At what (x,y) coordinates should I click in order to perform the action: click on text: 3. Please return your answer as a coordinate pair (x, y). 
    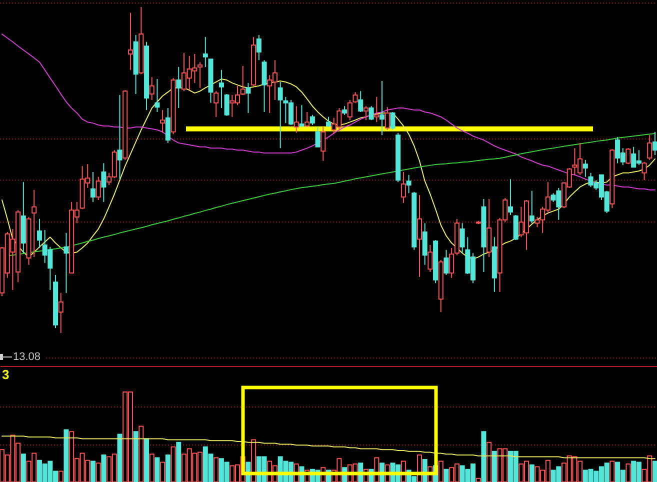
    Looking at the image, I should click on (6, 374).